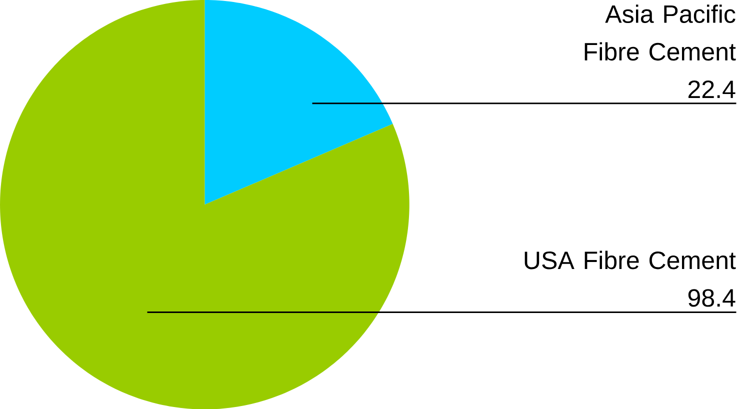 The width and height of the screenshot is (737, 409). Describe the element at coordinates (712, 89) in the screenshot. I see `data-label: 22.4` at that location.